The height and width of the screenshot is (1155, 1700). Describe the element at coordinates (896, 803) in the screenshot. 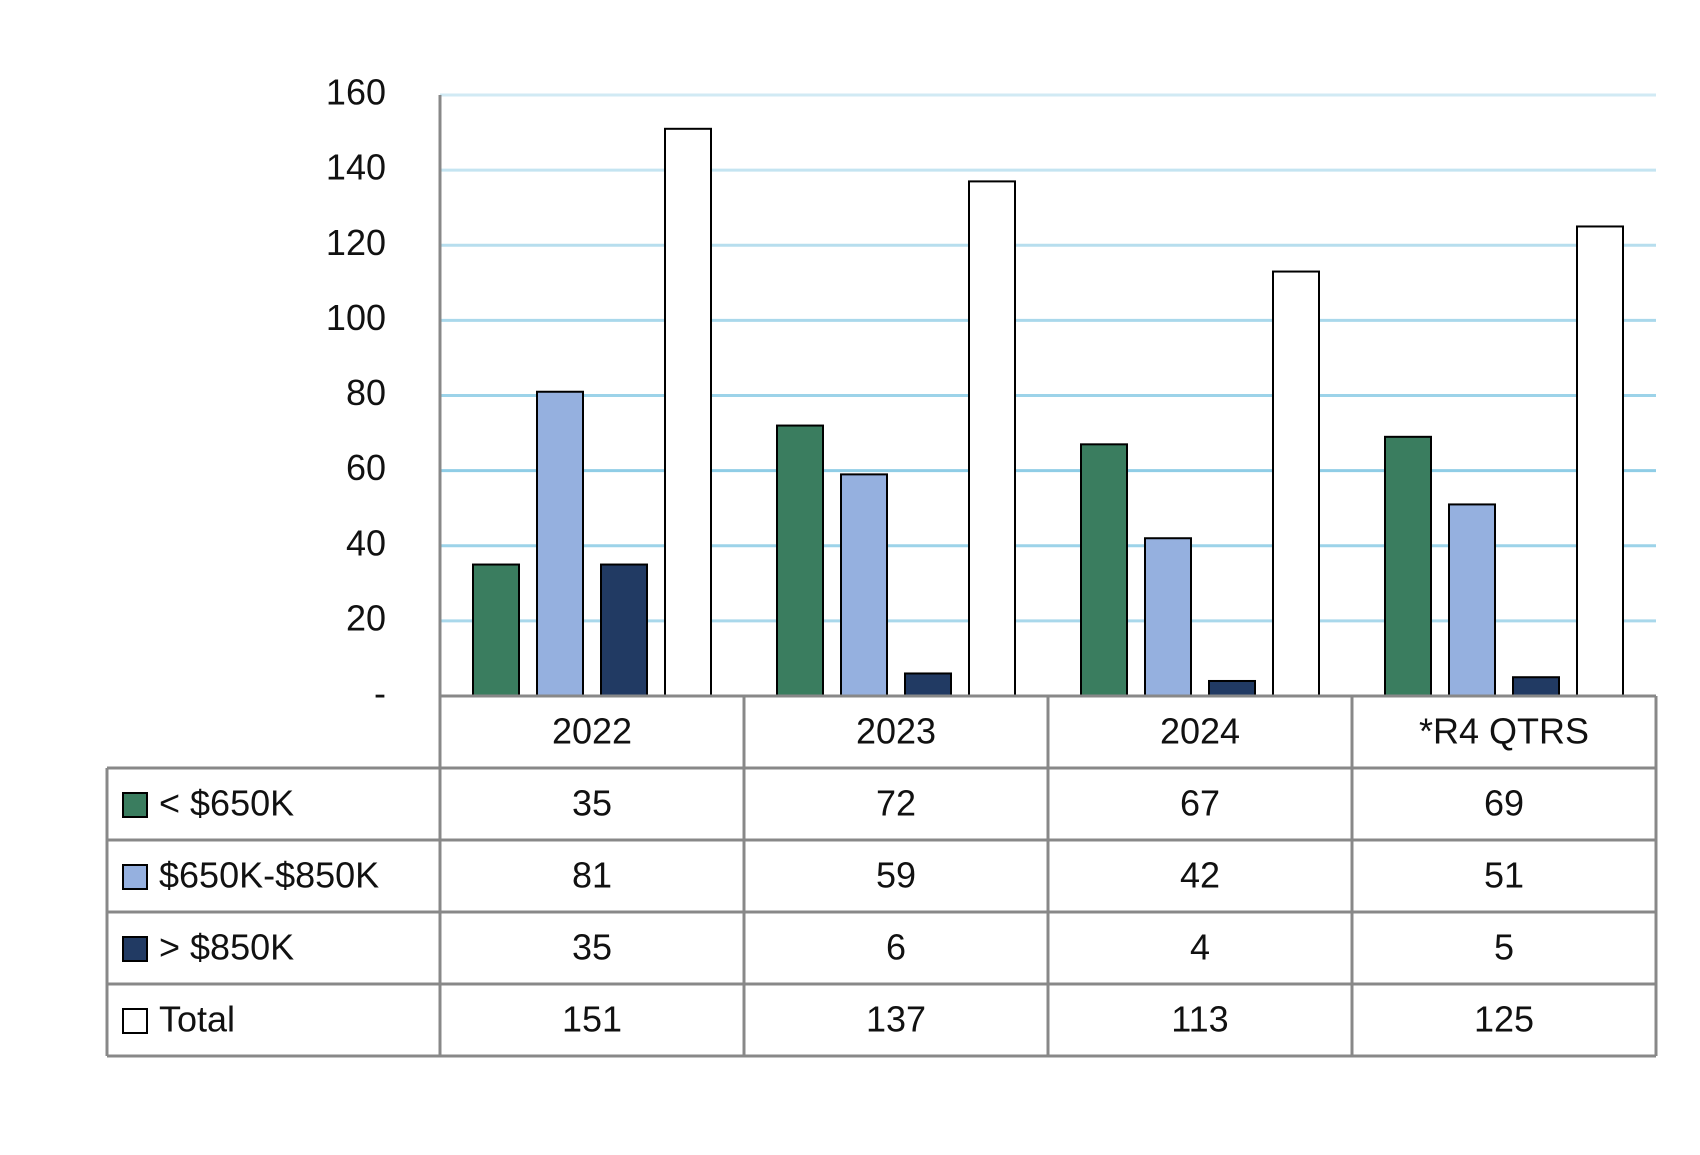

I see `table-value: 72` at that location.